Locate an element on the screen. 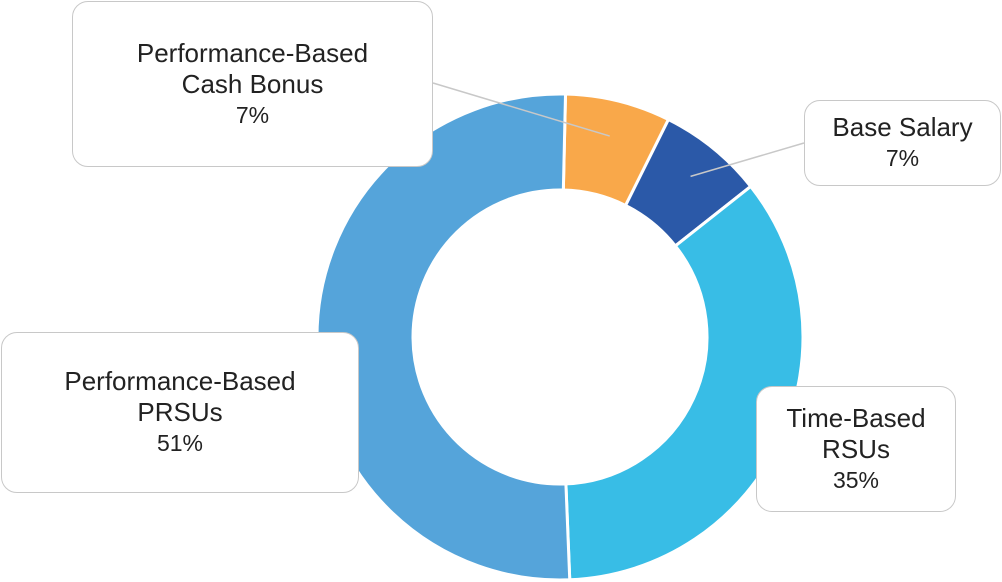 The image size is (1002, 582). leader-line-cash is located at coordinates (521, 109).